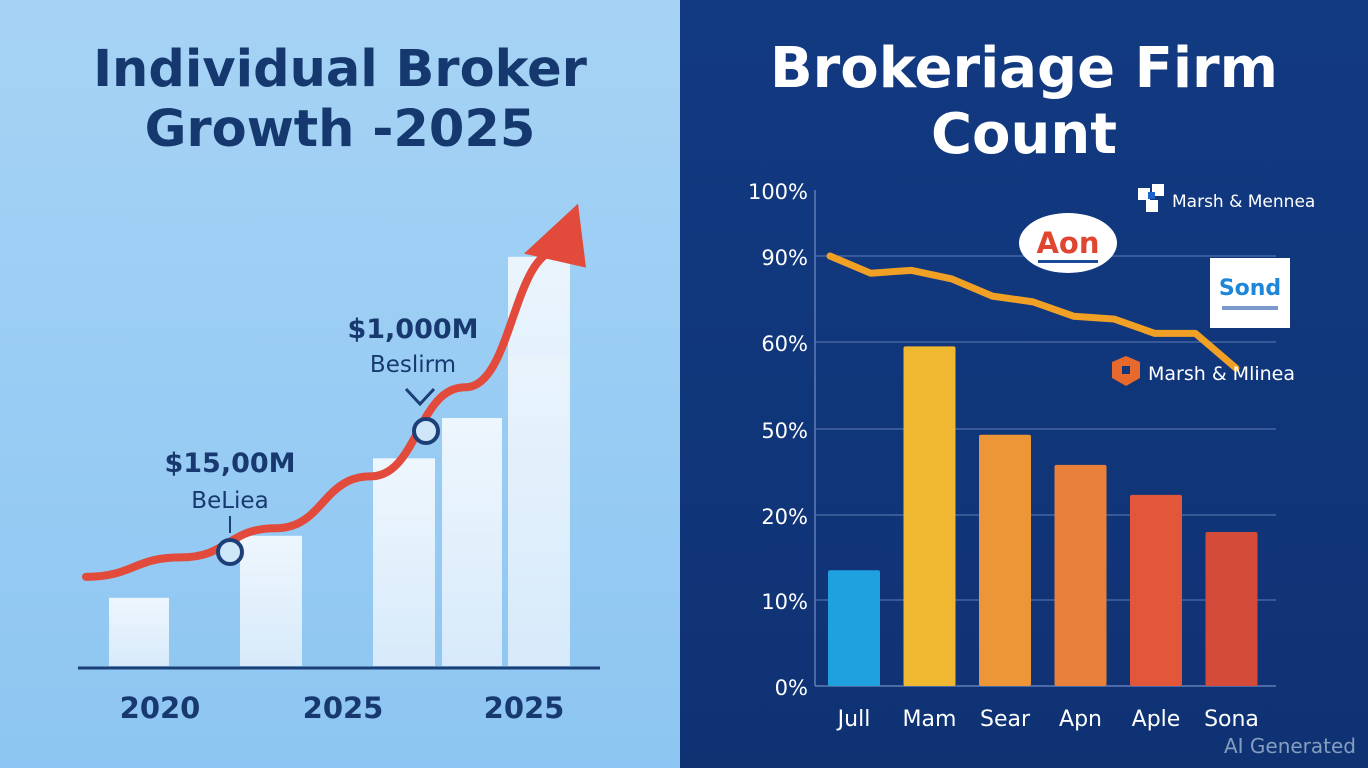 The height and width of the screenshot is (768, 1368). What do you see at coordinates (1080, 719) in the screenshot?
I see `x-tick-label: Apn` at bounding box center [1080, 719].